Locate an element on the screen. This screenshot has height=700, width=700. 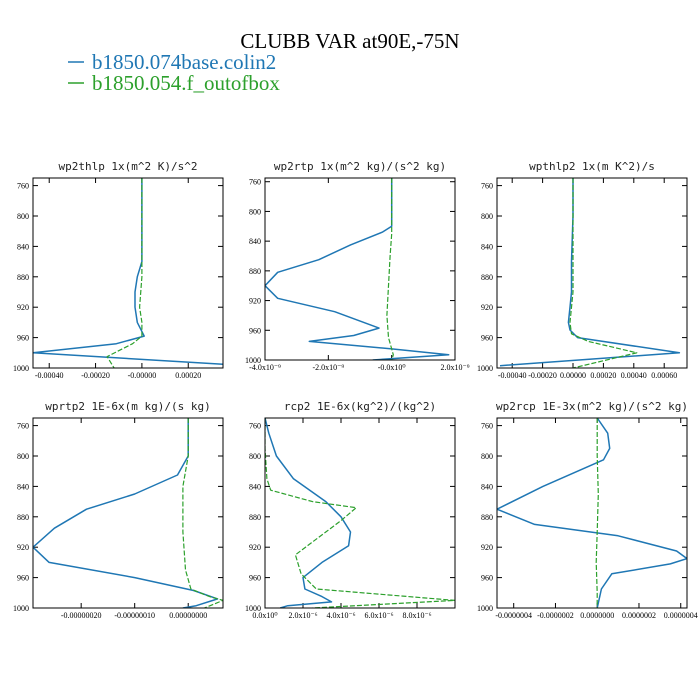
x-tick-label: -0.00040 is located at coordinates (49, 375).